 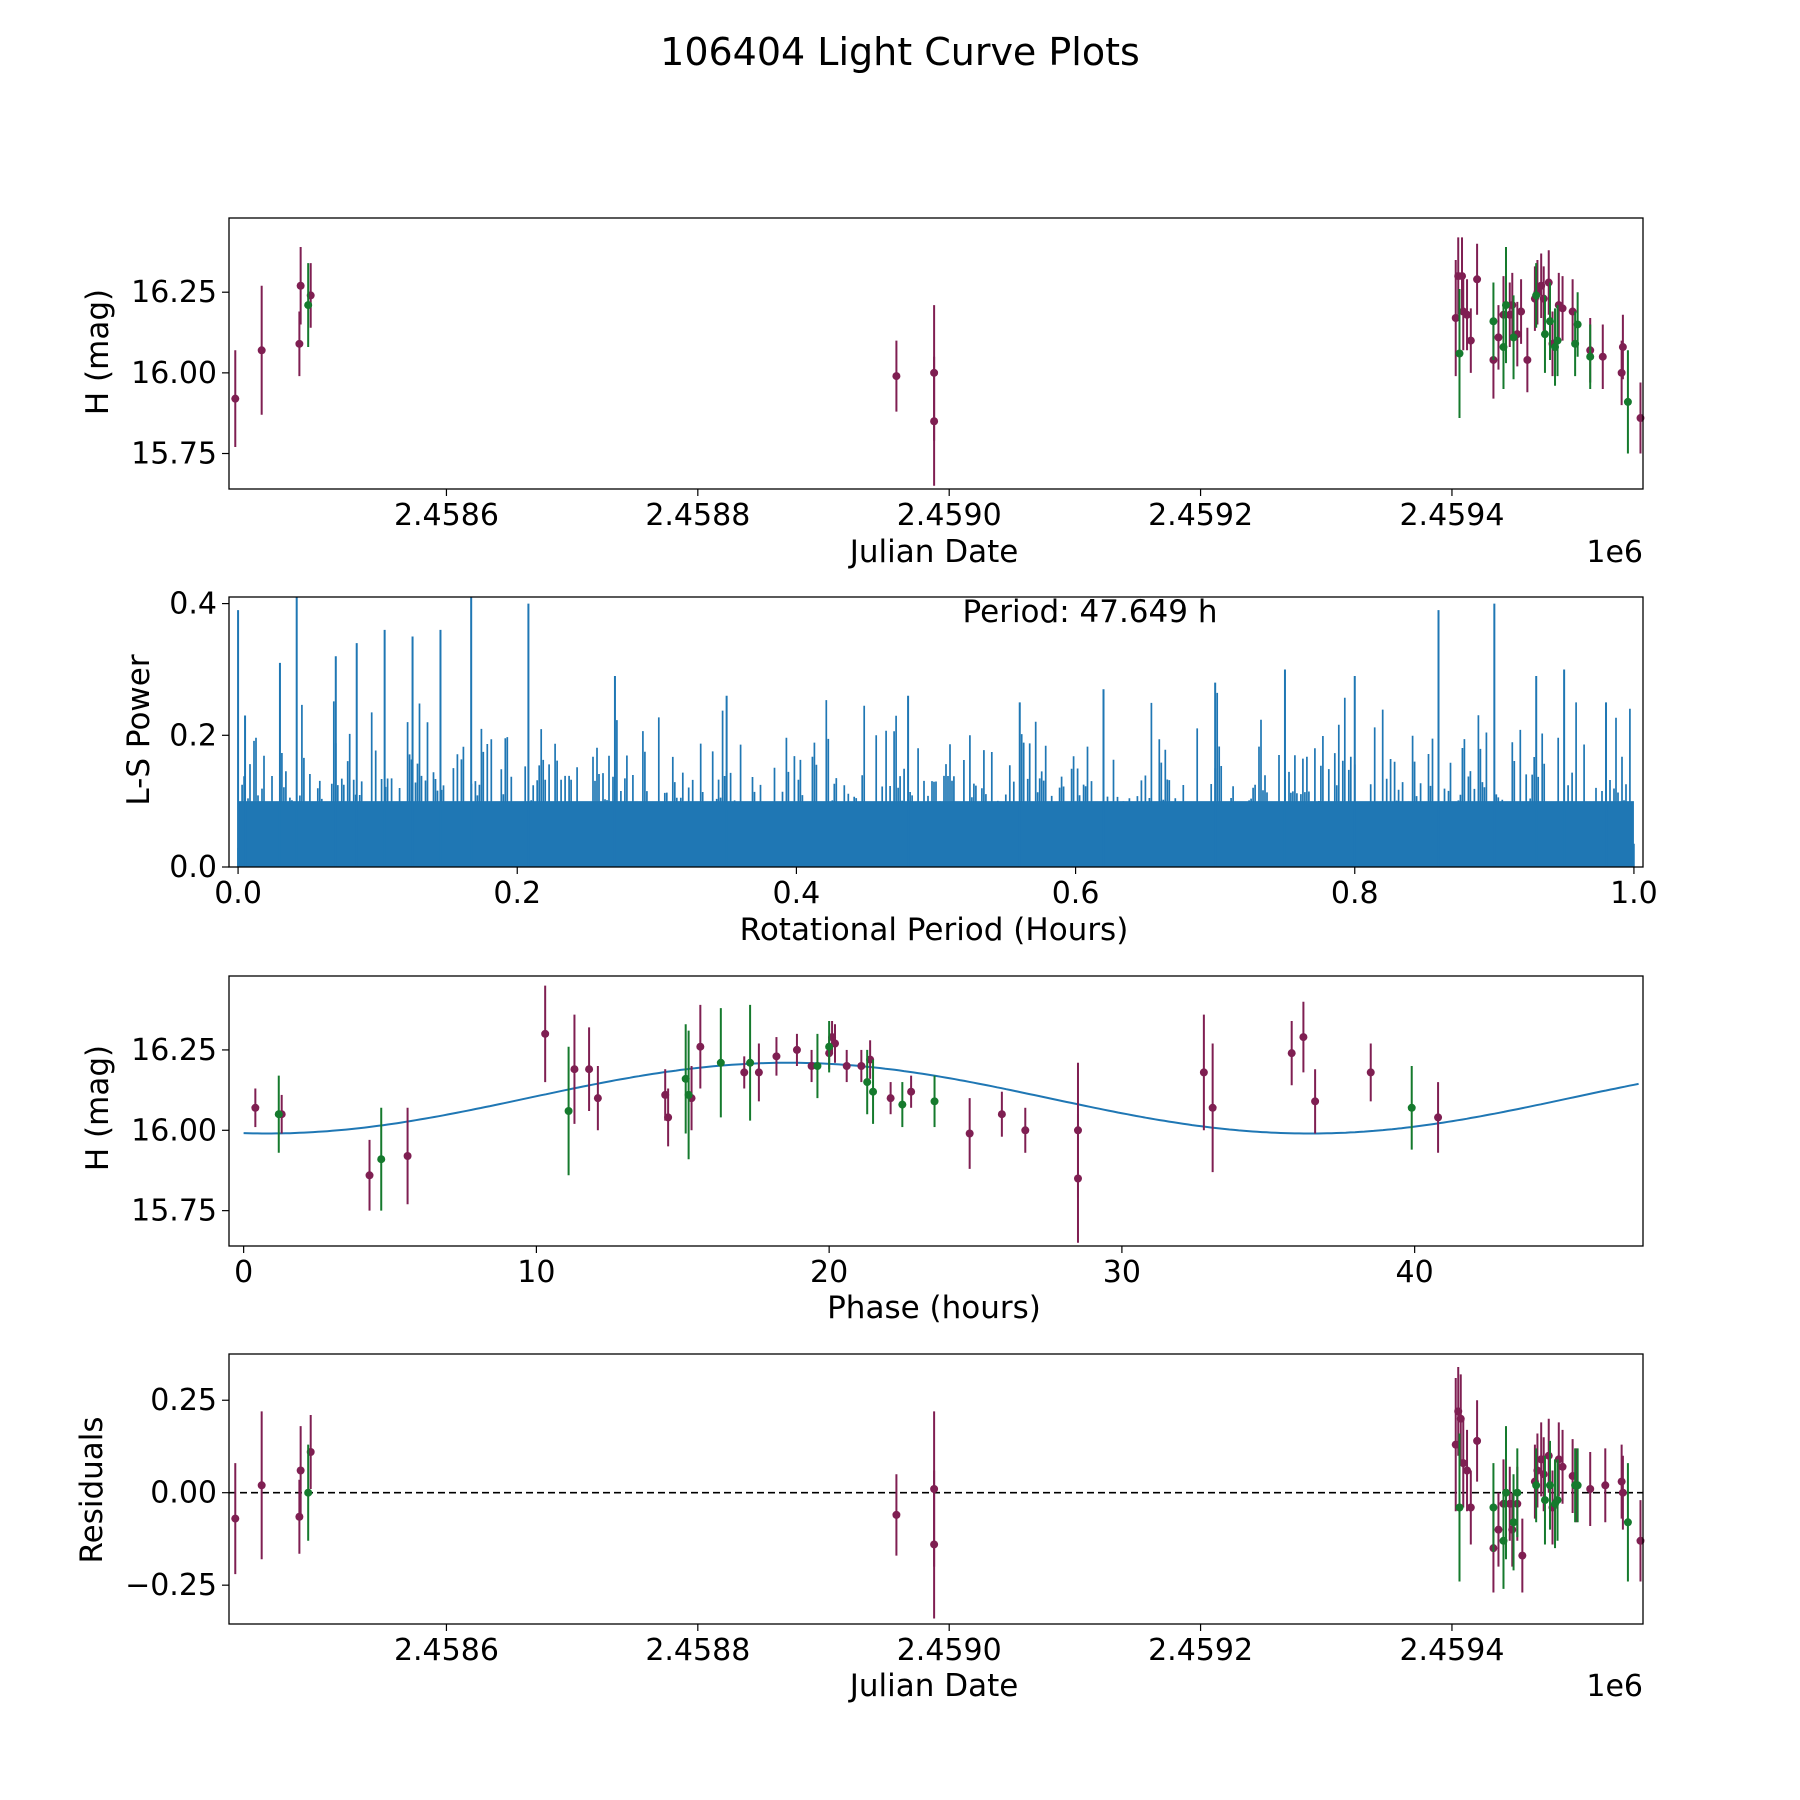 I want to click on phased-xtick-label-2: 20, so click(x=829, y=1272).